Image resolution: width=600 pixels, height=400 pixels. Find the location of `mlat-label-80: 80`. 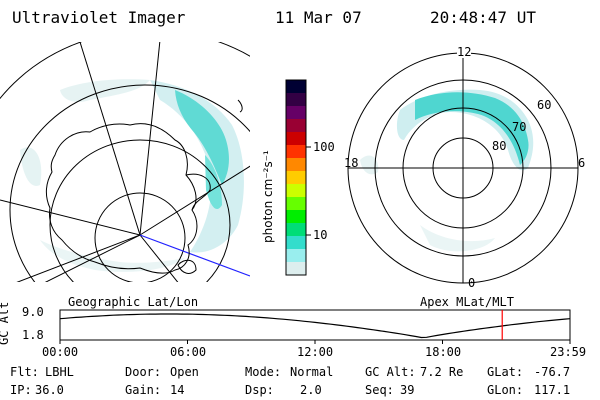

mlat-label-80: 80 is located at coordinates (499, 146).